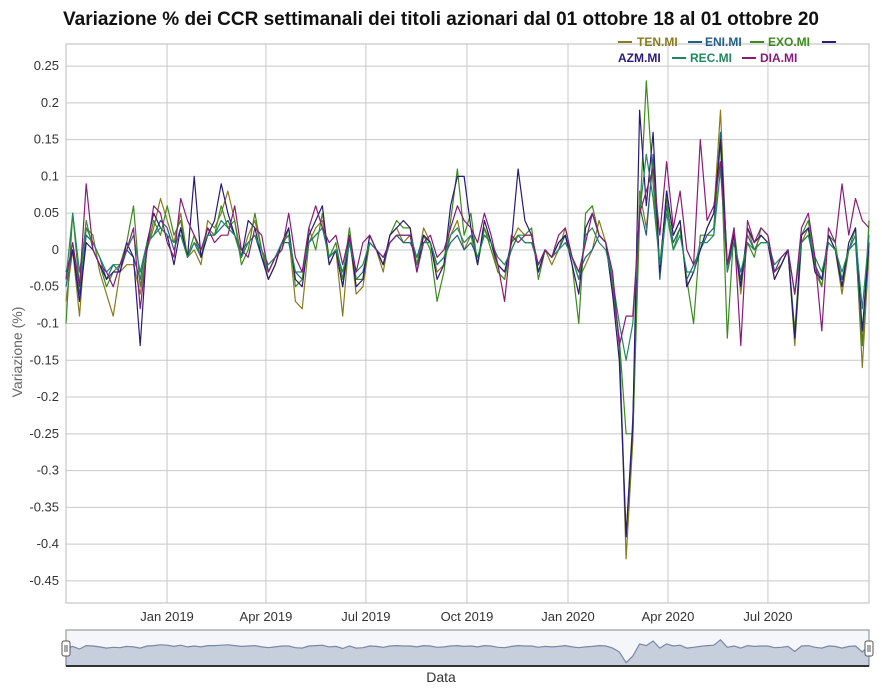  I want to click on y-tick-label: 0, so click(55, 249).